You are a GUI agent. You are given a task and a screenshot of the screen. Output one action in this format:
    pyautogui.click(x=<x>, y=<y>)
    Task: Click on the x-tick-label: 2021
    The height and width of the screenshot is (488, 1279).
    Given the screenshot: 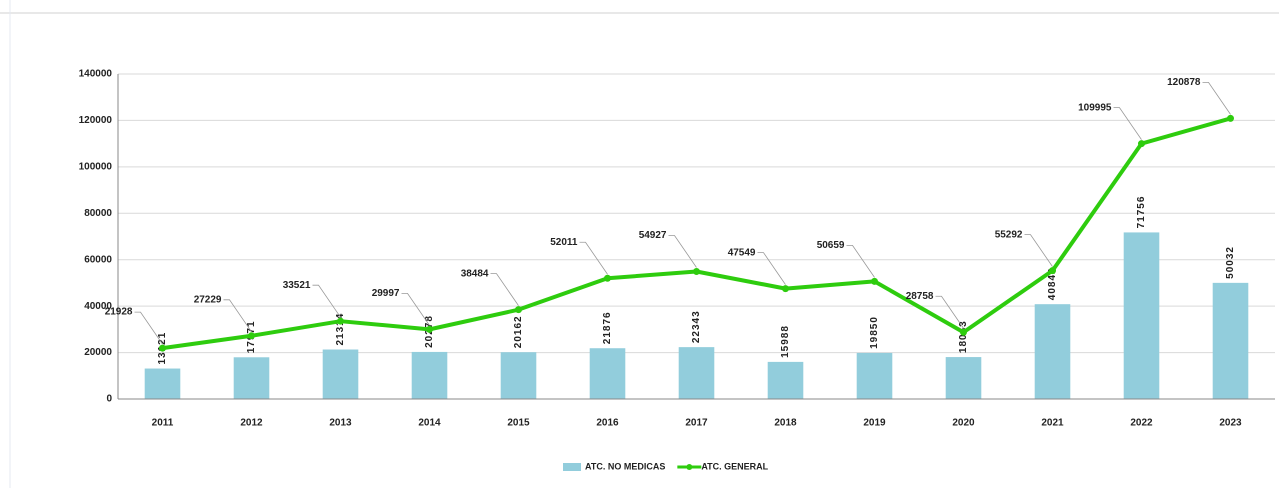 What is the action you would take?
    pyautogui.click(x=1052, y=423)
    